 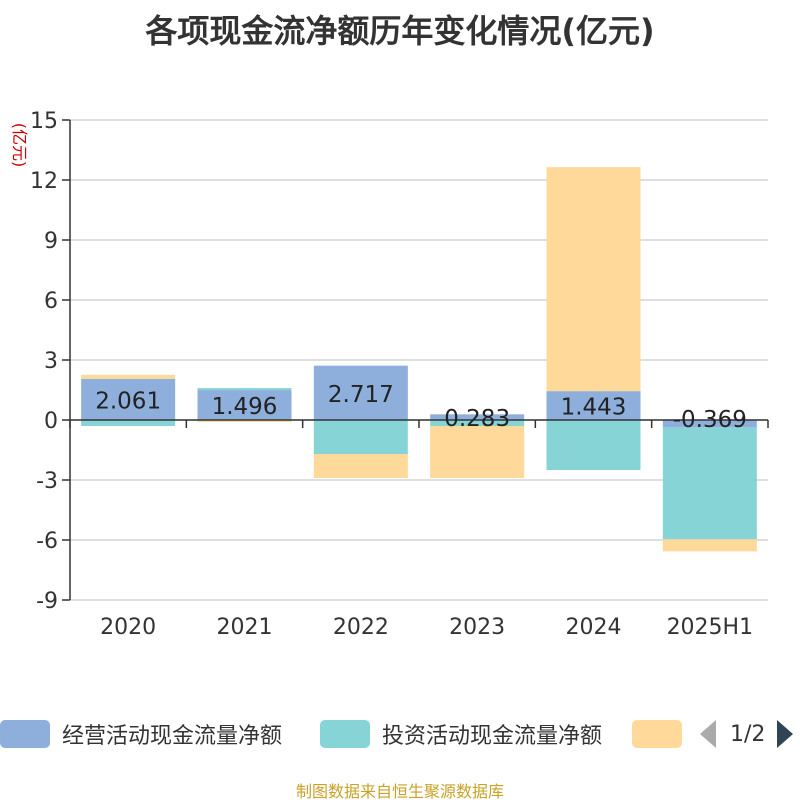 I want to click on legend-item-financing, so click(x=657, y=734).